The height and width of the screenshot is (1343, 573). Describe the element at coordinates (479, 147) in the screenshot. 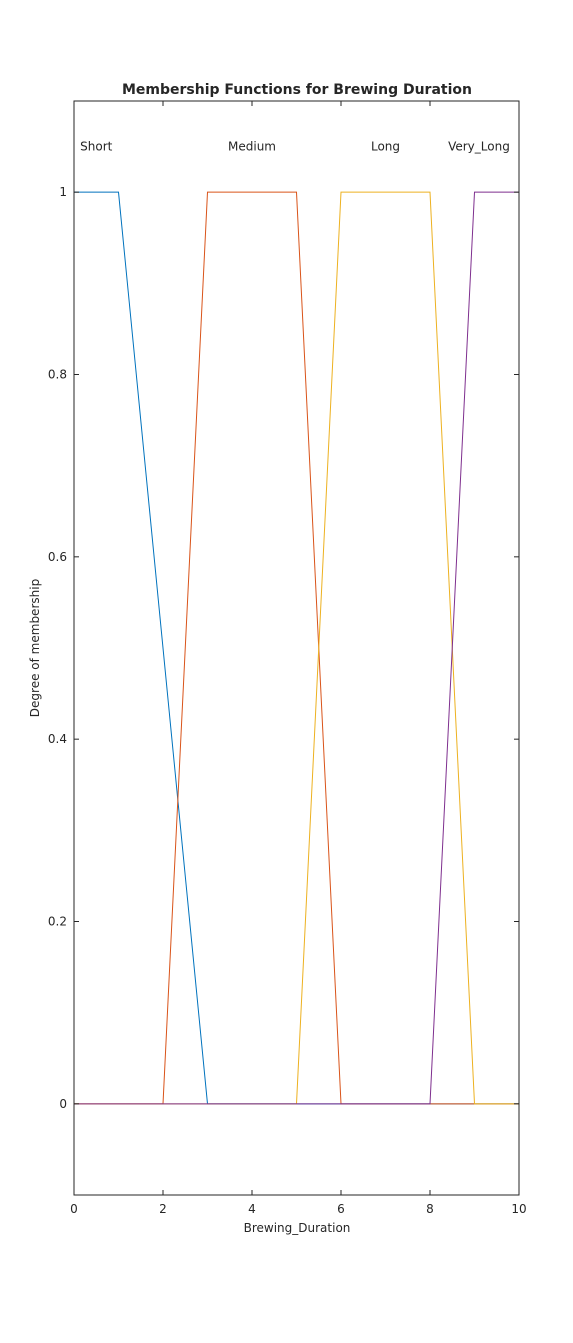

I see `series-label-very-long: Very_Long` at that location.